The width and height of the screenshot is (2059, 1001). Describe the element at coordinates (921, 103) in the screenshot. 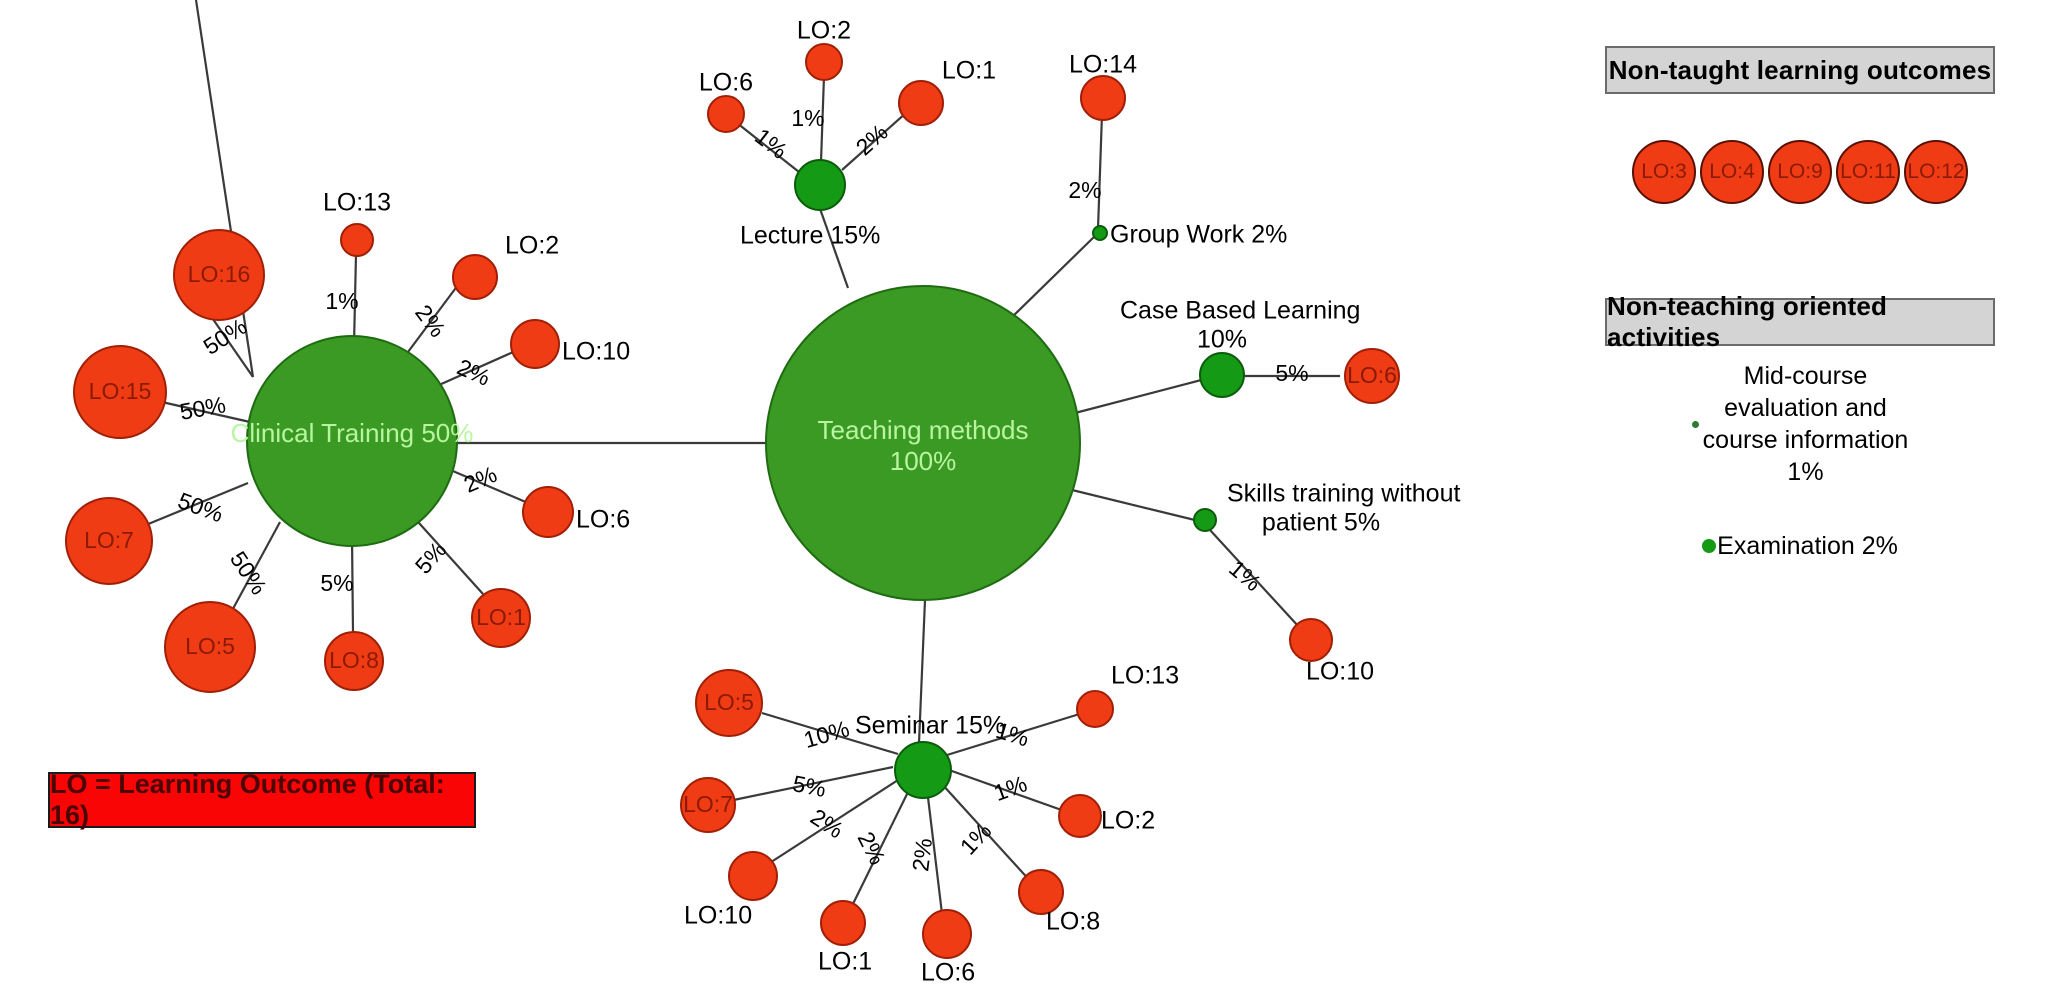

I see `lo-node-lecture-lo1` at that location.